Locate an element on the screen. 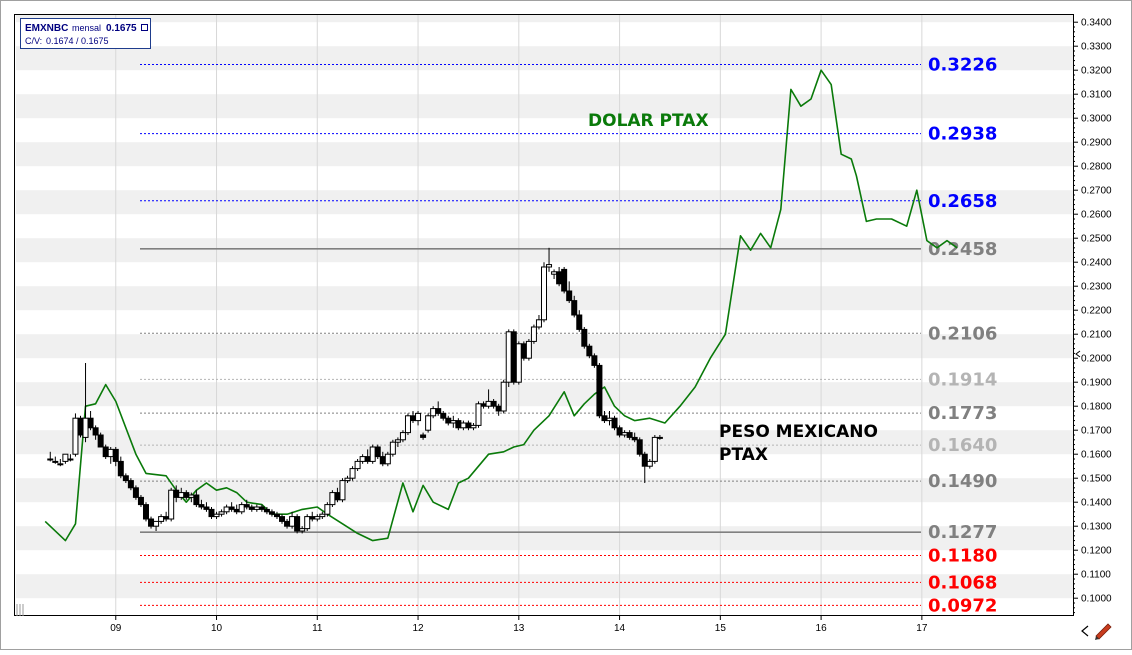 The image size is (1132, 655). resize-grip-icon is located at coordinates (20, 610).